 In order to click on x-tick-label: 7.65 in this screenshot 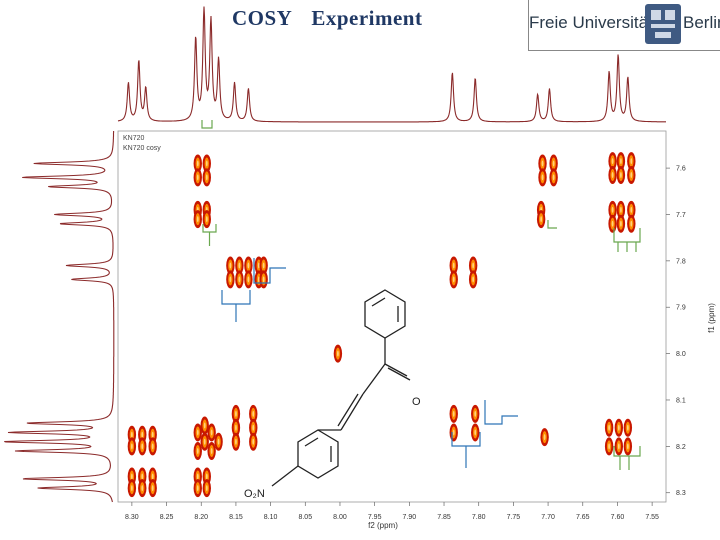, I will do `click(583, 517)`.